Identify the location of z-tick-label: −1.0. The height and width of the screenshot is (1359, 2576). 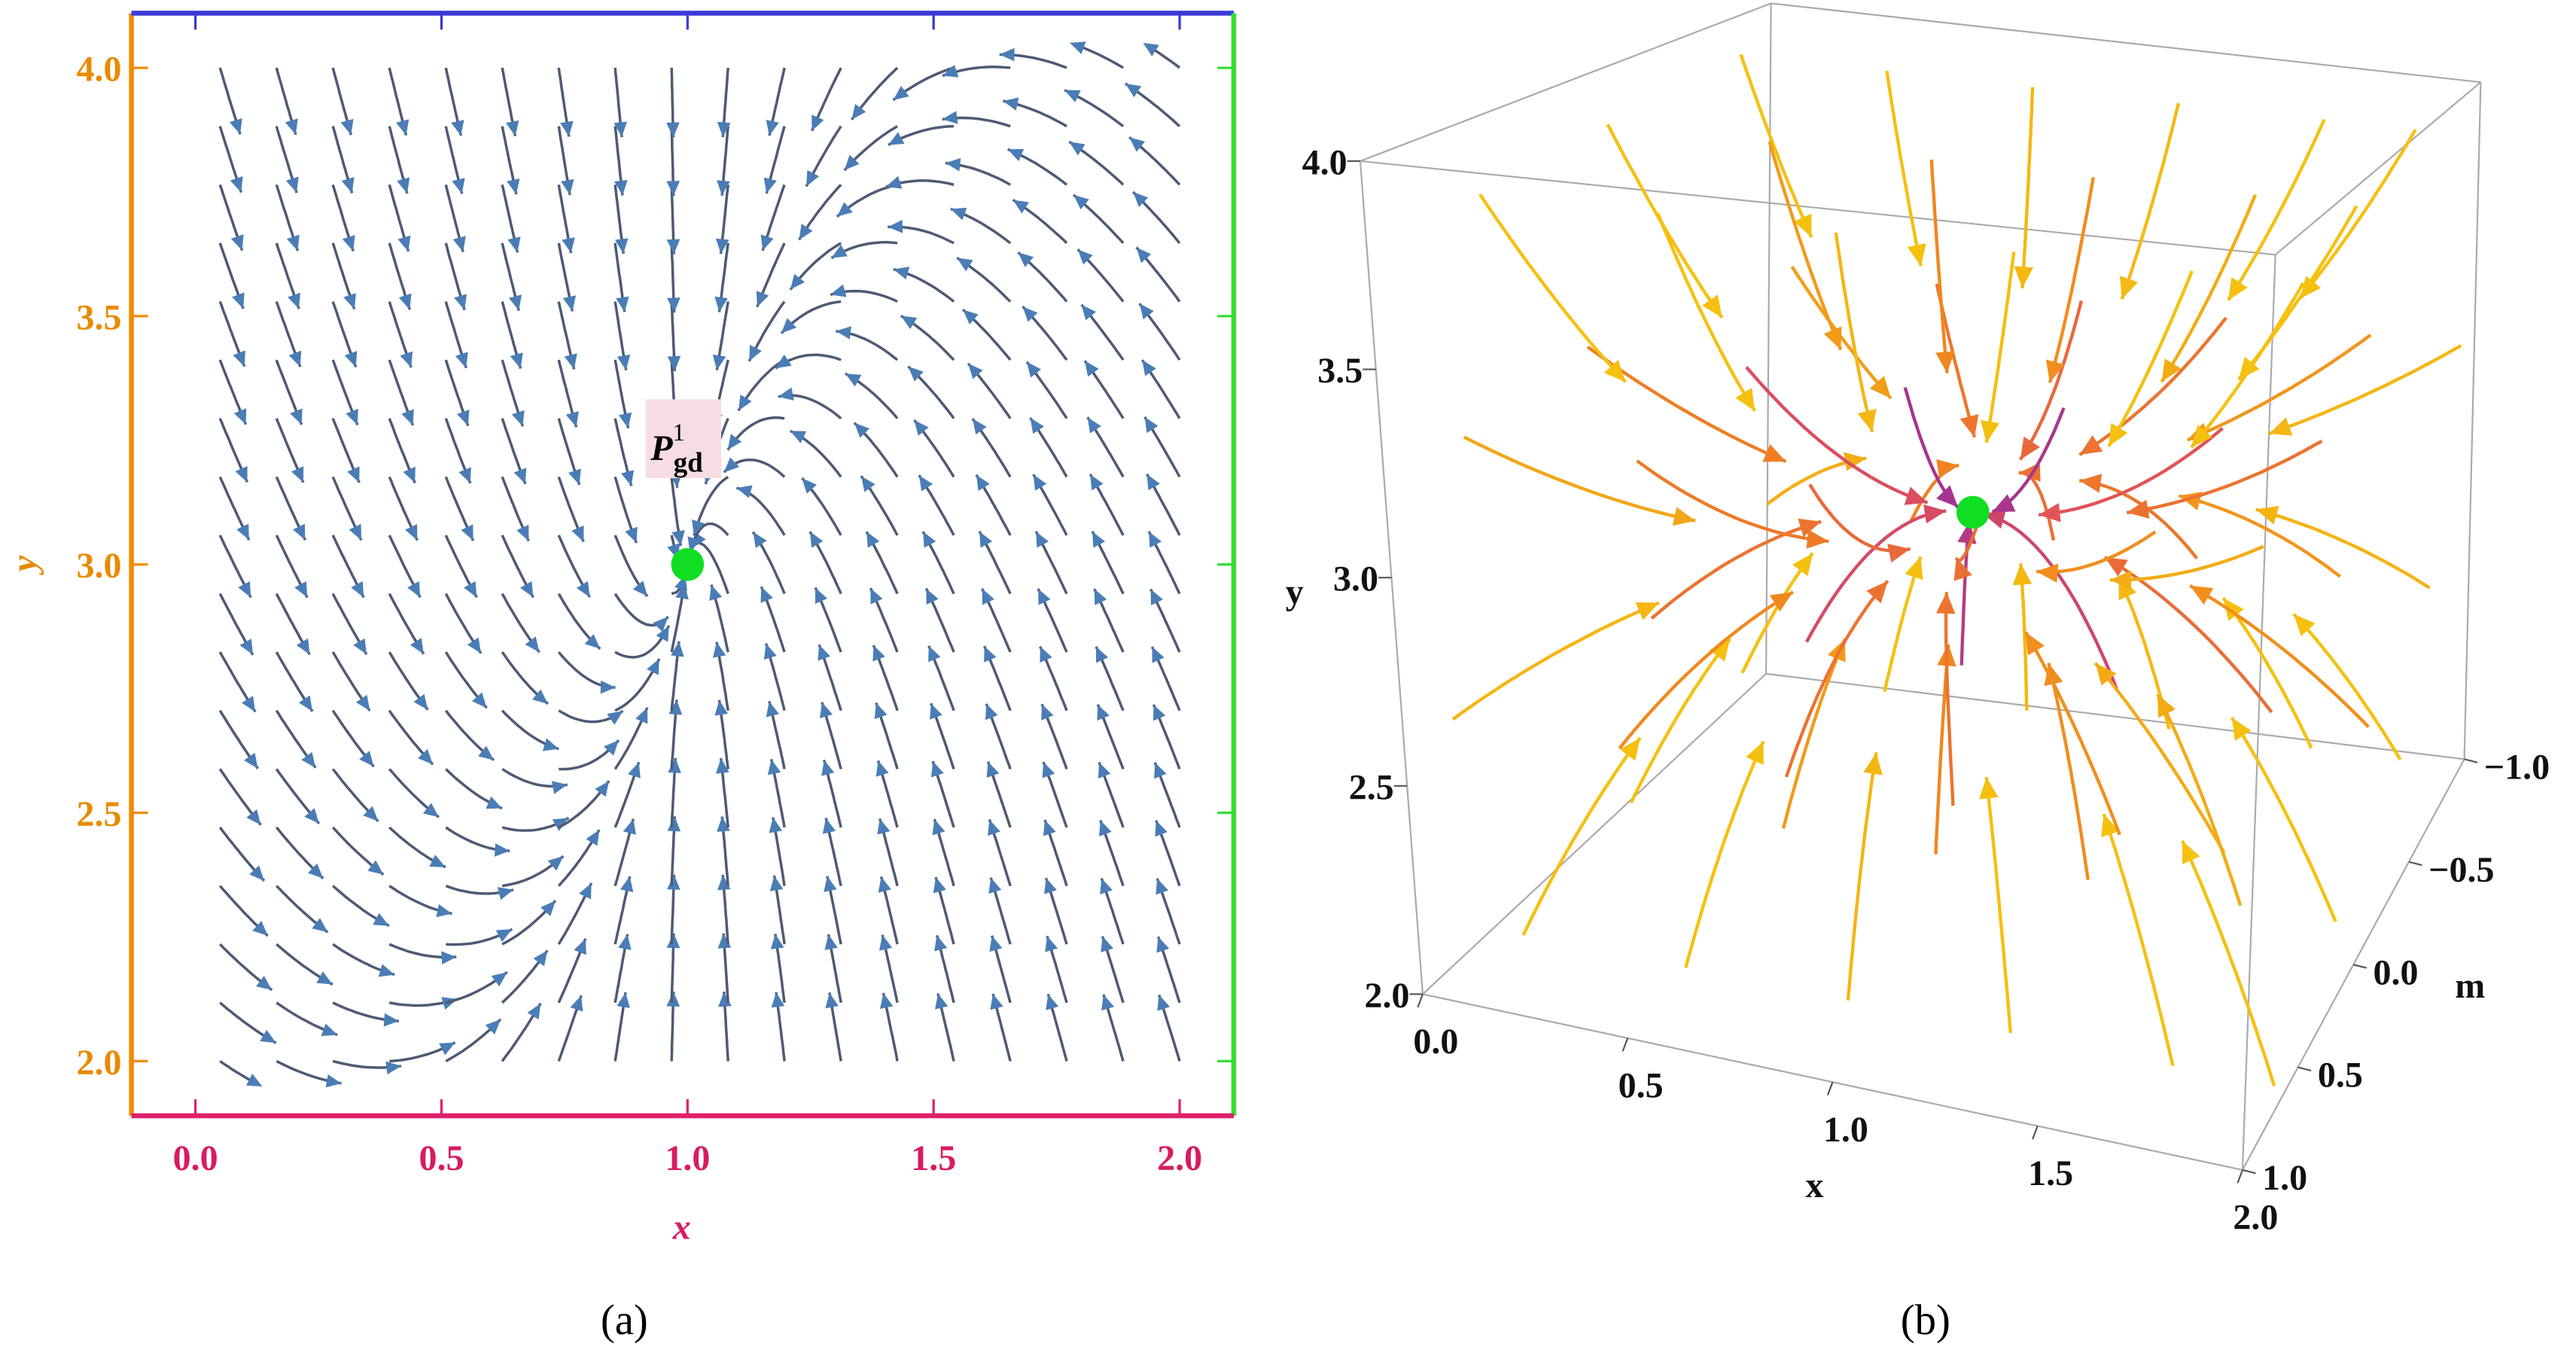
(2517, 768).